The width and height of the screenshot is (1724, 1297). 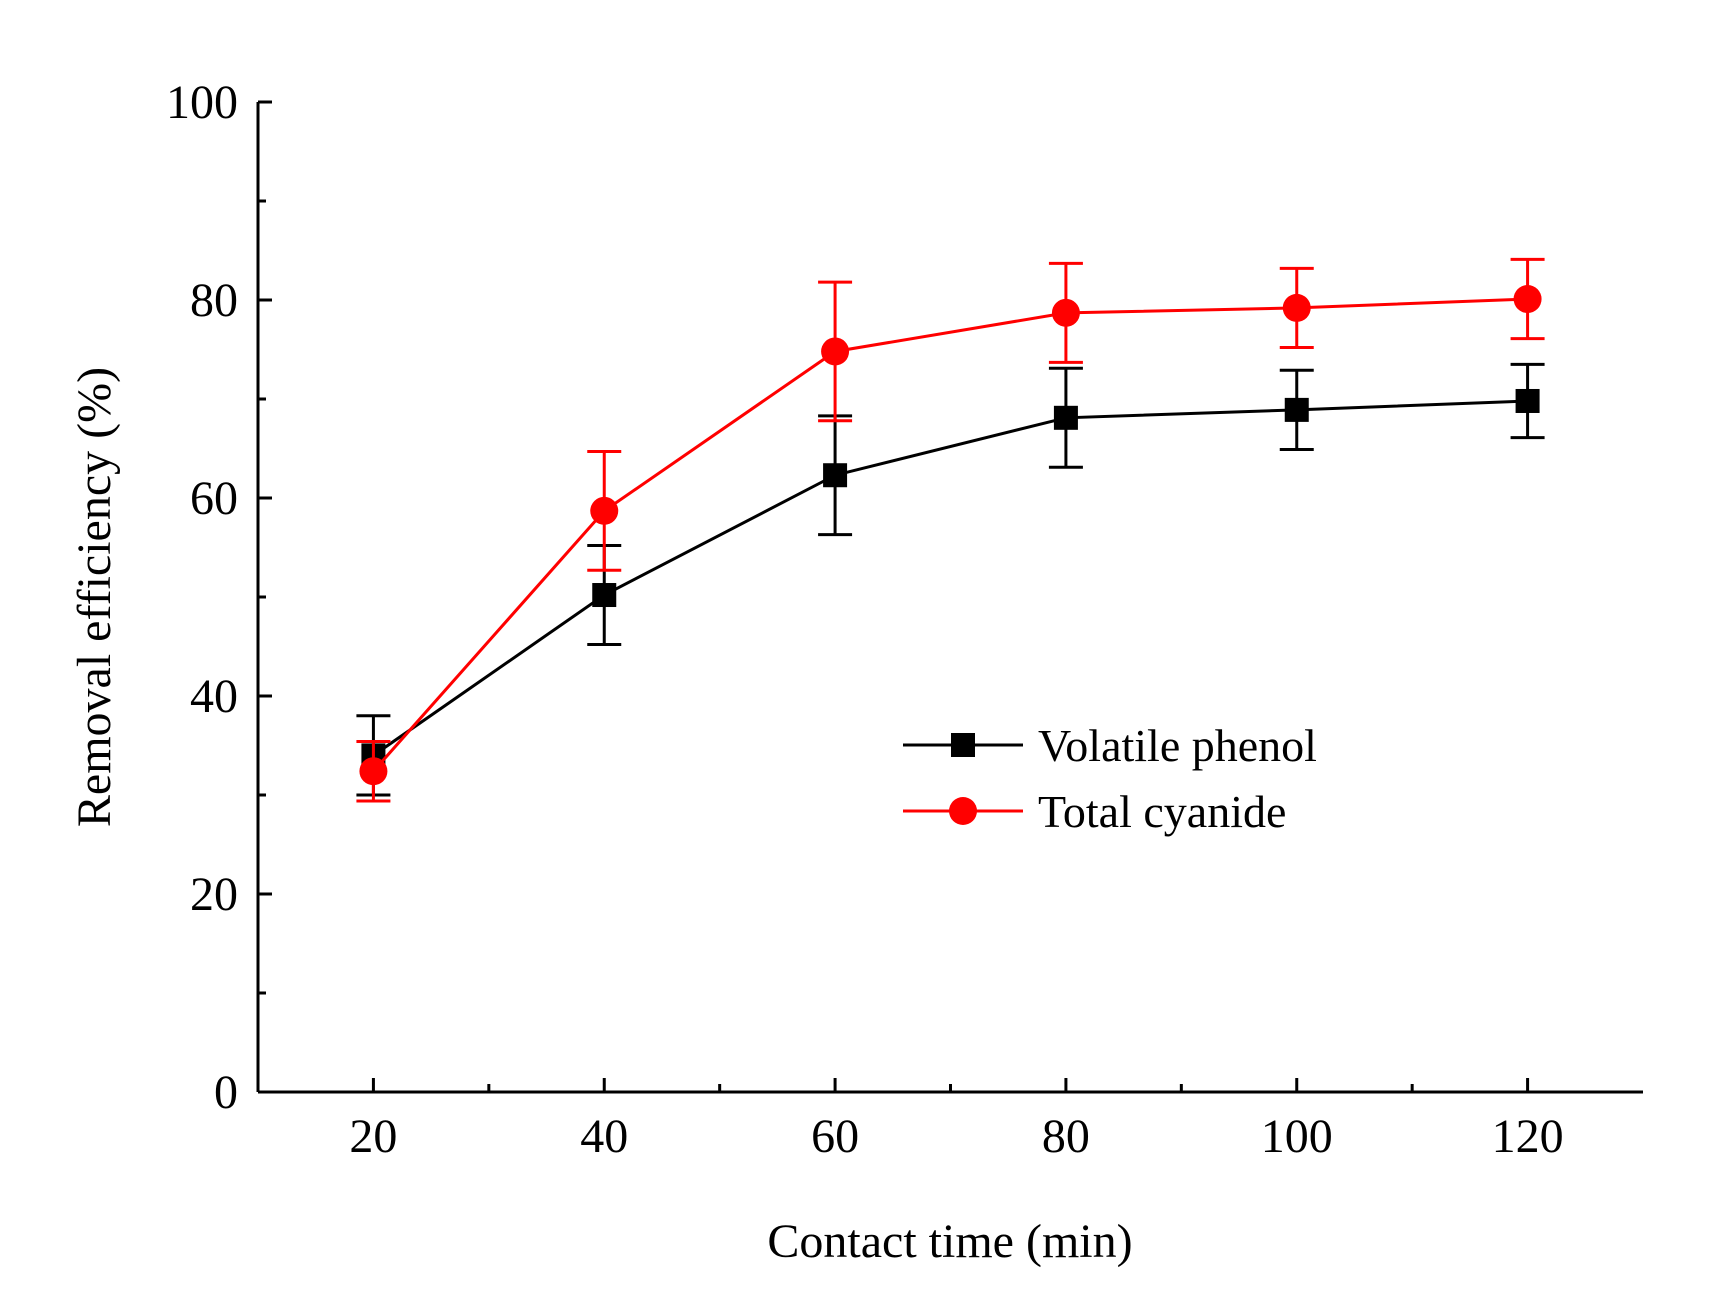 What do you see at coordinates (1066, 1136) in the screenshot?
I see `x-tick-label: 80` at bounding box center [1066, 1136].